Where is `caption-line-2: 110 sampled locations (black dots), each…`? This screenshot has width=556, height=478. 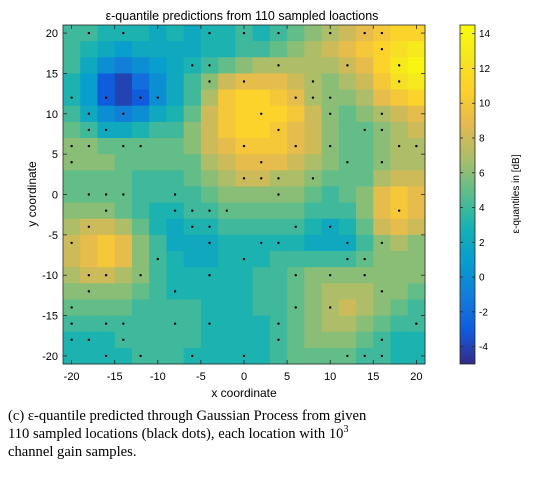
caption-line-2: 110 sampled locations (black dots), each… is located at coordinates (178, 433).